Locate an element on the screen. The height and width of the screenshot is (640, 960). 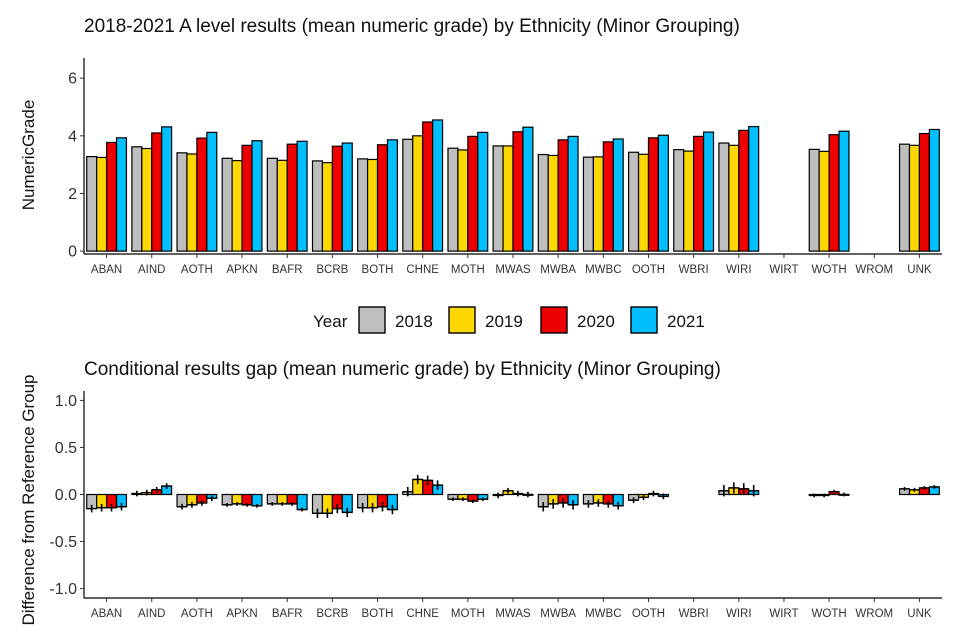
top-chart-bar-mwbc-2018 is located at coordinates (588, 204).